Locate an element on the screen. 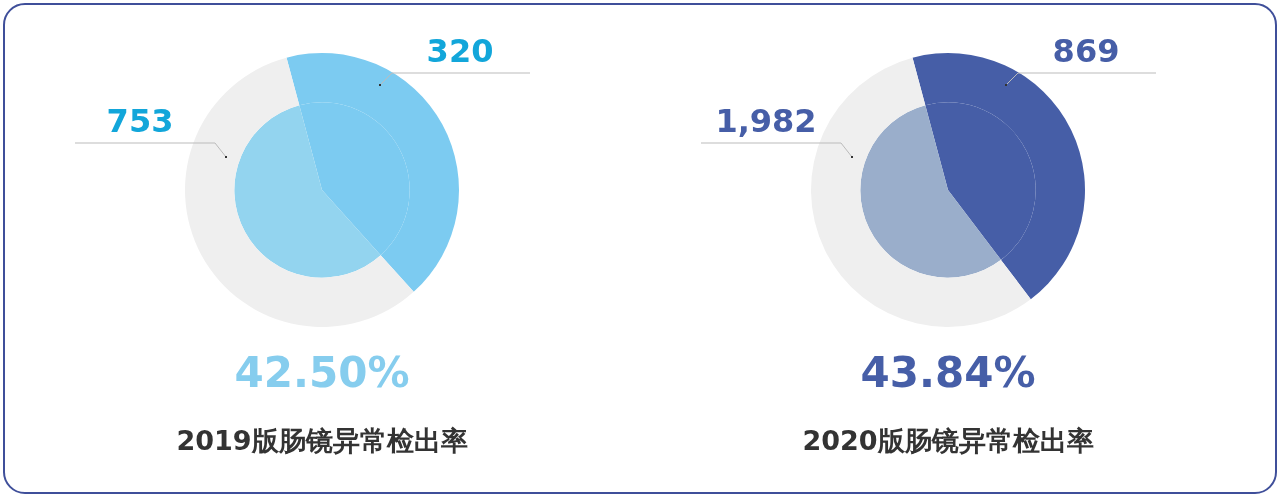 The width and height of the screenshot is (1280, 497). text: 2020版肠镜异常检出率 is located at coordinates (948, 441).